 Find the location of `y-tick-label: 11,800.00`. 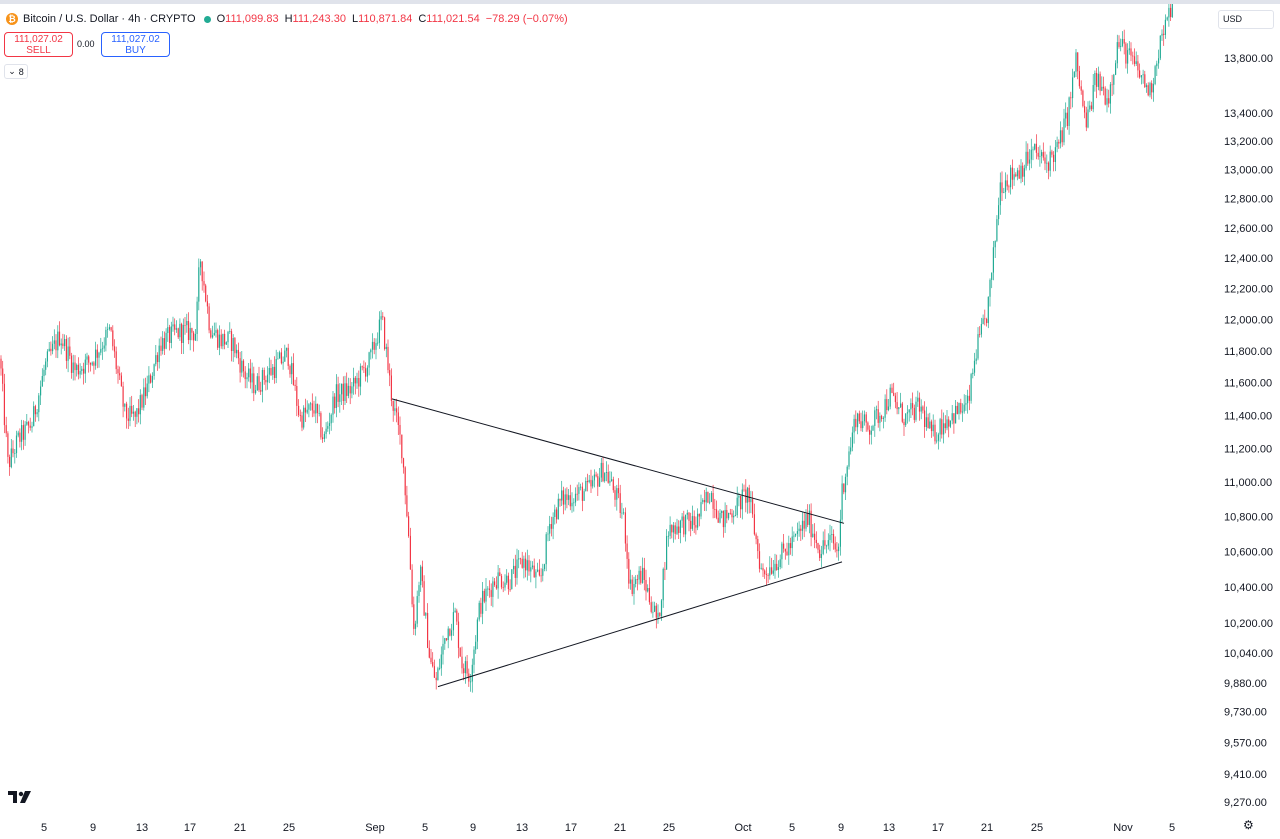

y-tick-label: 11,800.00 is located at coordinates (1248, 352).